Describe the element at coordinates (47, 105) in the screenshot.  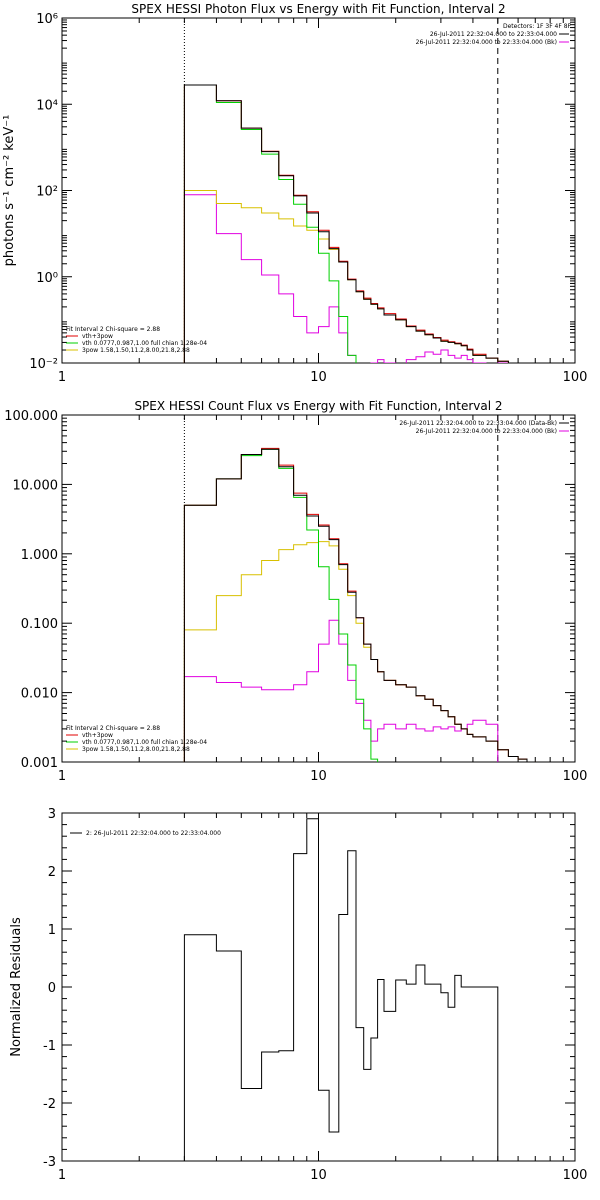
I see `y-tick-label: 10⁴` at that location.